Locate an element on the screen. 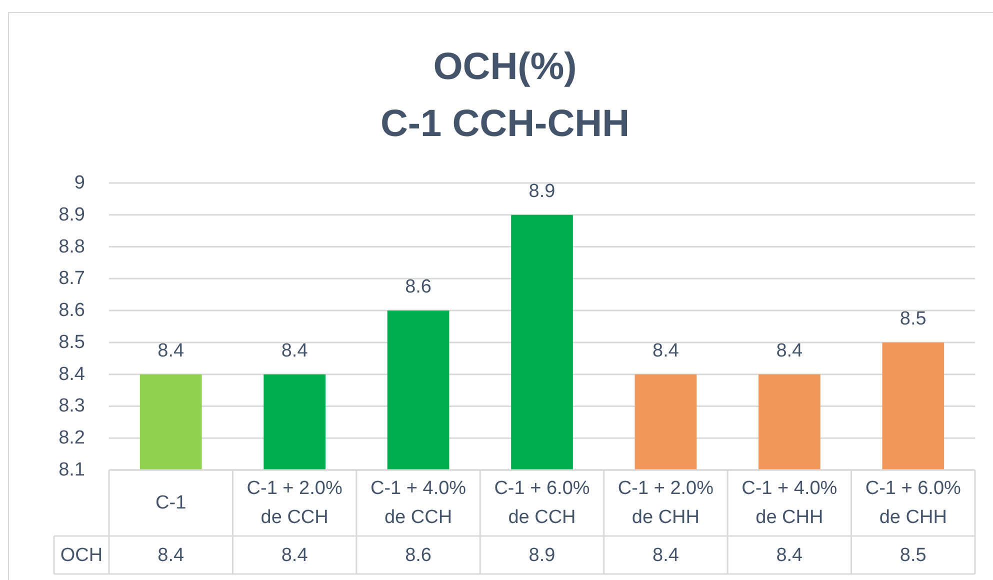 The height and width of the screenshot is (580, 993). annotation: 8.5 is located at coordinates (913, 319).